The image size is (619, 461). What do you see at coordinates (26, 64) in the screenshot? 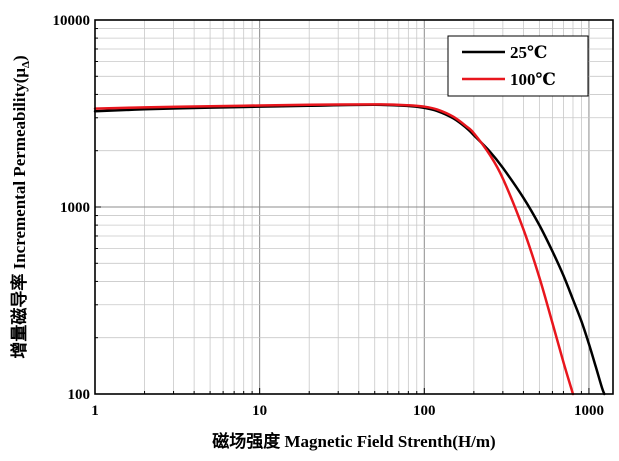
I see `y-axis-label-subscript: Δ` at bounding box center [26, 64].